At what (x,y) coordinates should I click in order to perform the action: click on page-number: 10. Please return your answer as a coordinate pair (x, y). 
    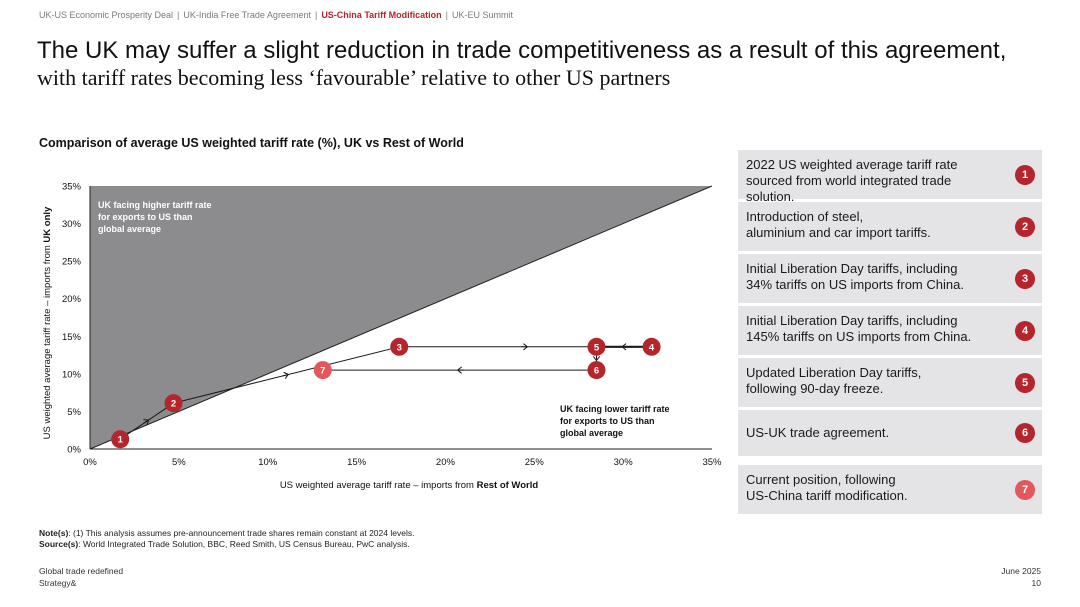
    Looking at the image, I should click on (1036, 583).